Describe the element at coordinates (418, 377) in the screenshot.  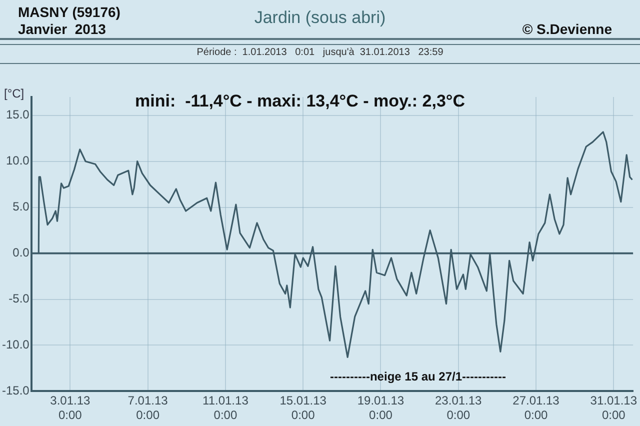
I see `annotation: ----------neige 15 au 27/1-----------` at that location.